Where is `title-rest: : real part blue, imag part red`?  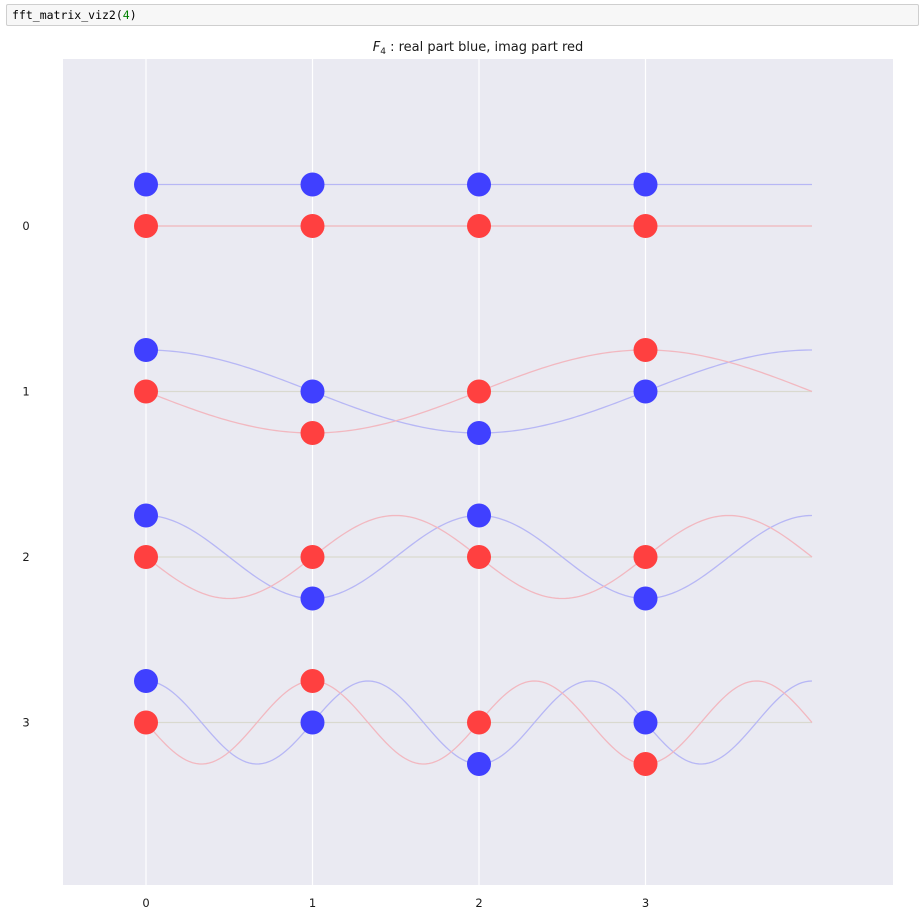 title-rest: : real part blue, imag part red is located at coordinates (484, 47).